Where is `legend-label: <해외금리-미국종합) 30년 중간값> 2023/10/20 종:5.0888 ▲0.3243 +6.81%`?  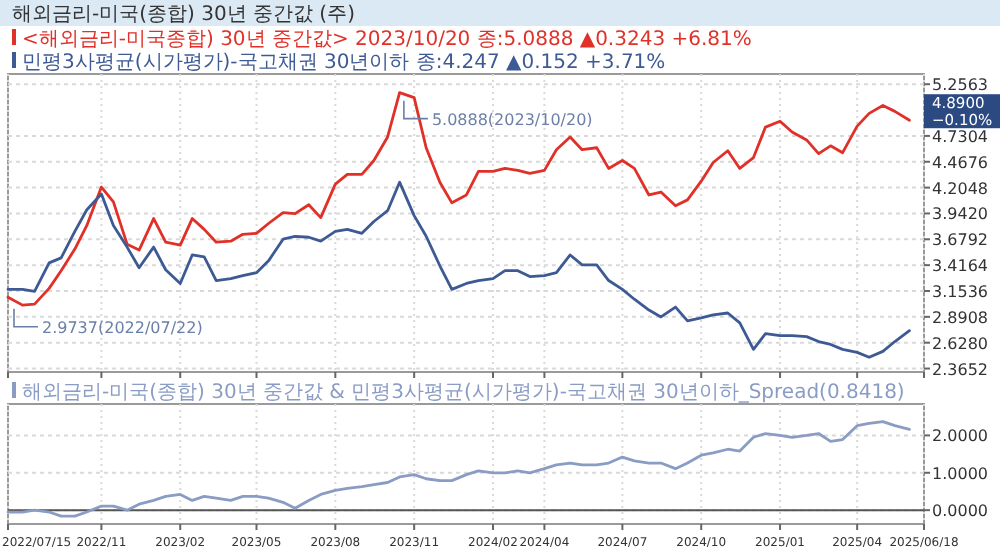 legend-label: <해외금리-미국종합) 30년 중간값> 2023/10/20 종:5.0888 ▲0.3243 +6.81% is located at coordinates (387, 40).